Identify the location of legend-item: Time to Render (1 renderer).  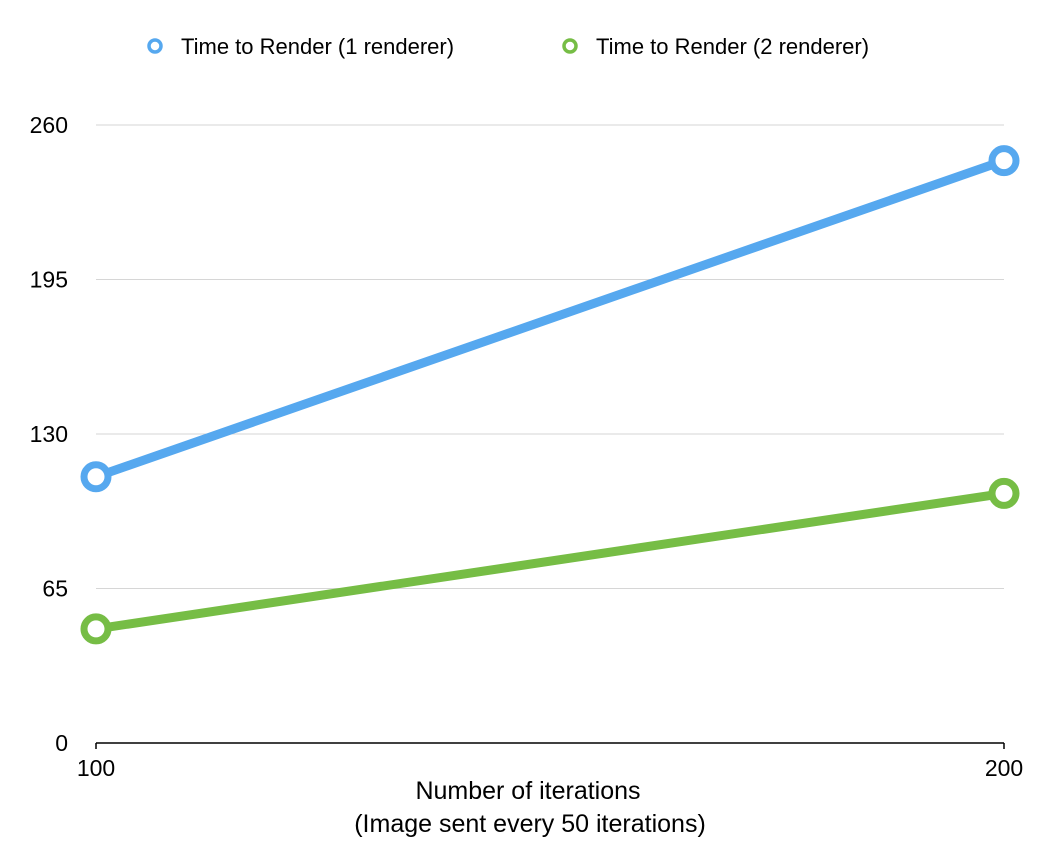
(300, 46).